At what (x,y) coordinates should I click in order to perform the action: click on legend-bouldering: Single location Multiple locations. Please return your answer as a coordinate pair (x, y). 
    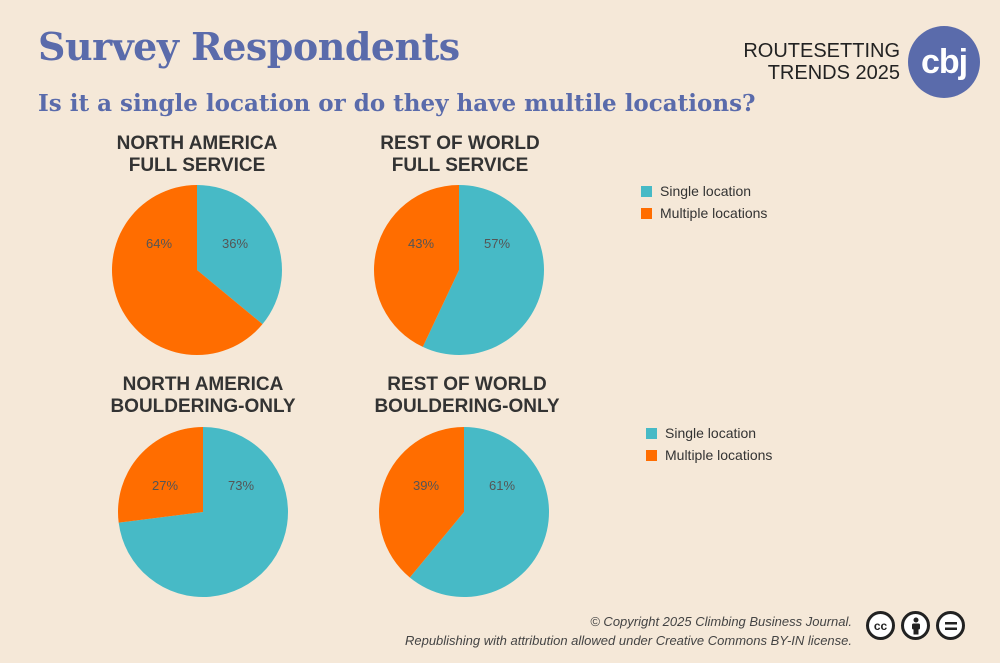
    Looking at the image, I should click on (709, 444).